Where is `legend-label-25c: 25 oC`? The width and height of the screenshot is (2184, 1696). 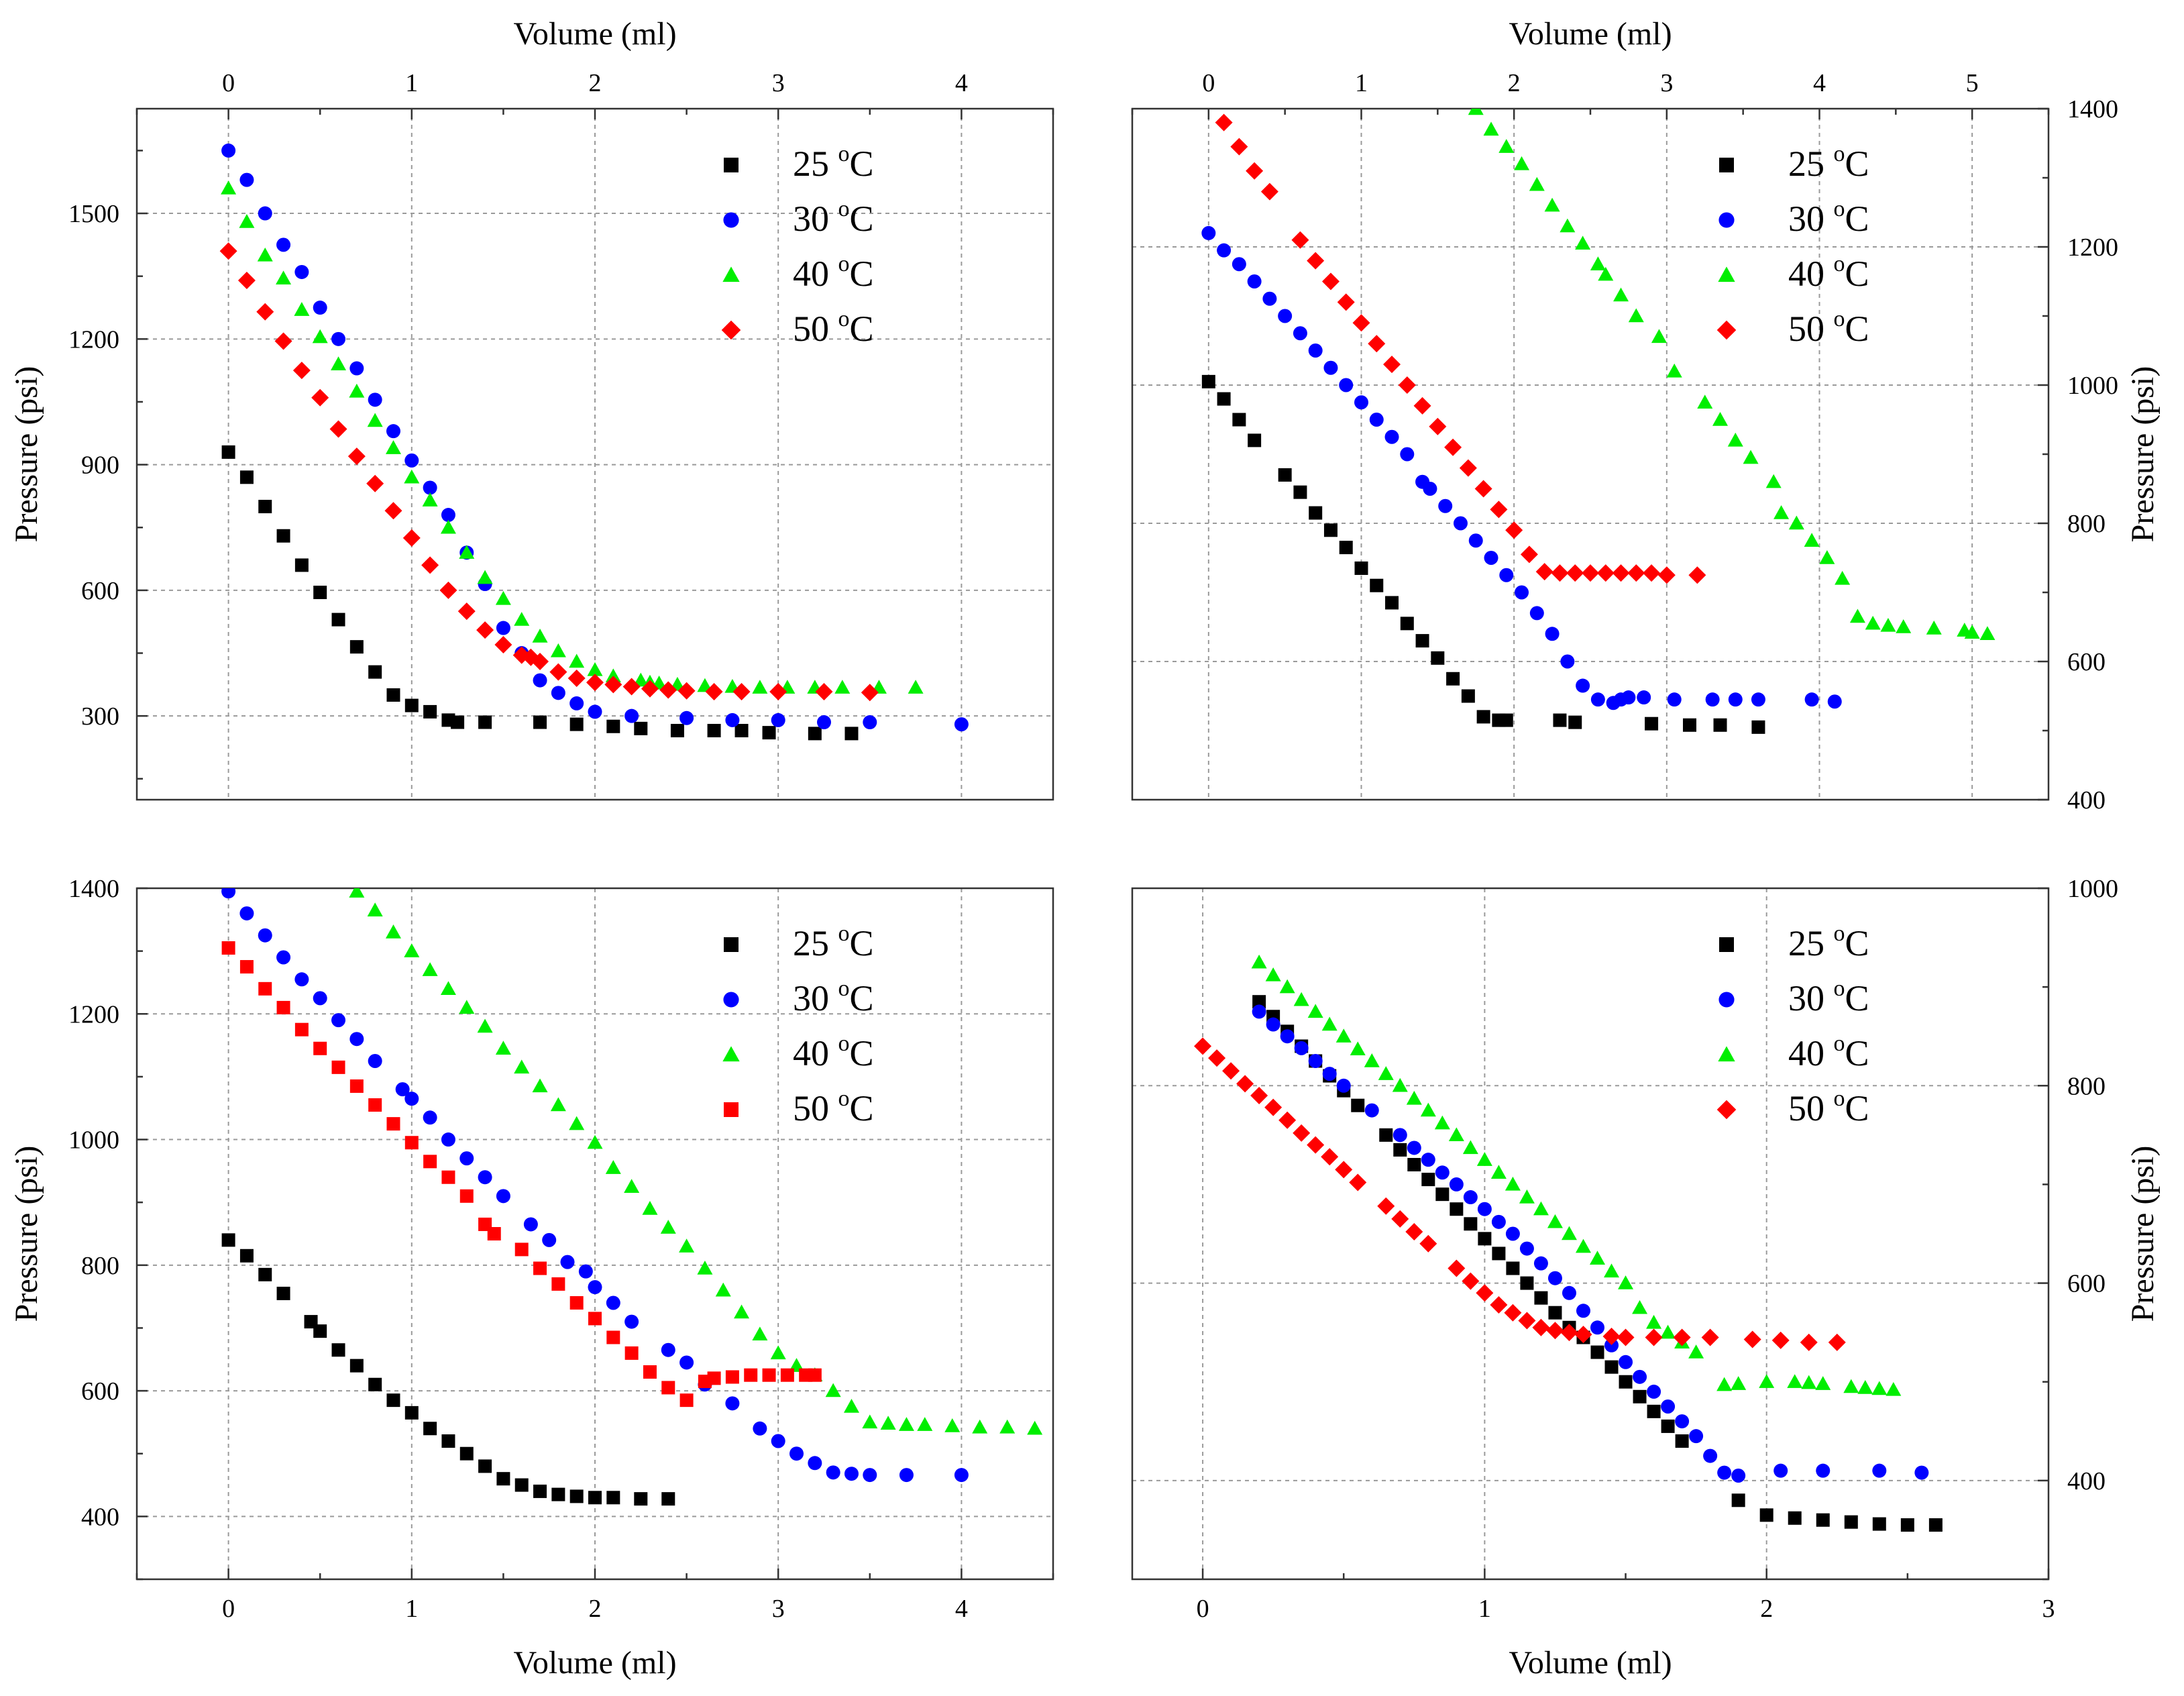 legend-label-25c: 25 oC is located at coordinates (834, 163).